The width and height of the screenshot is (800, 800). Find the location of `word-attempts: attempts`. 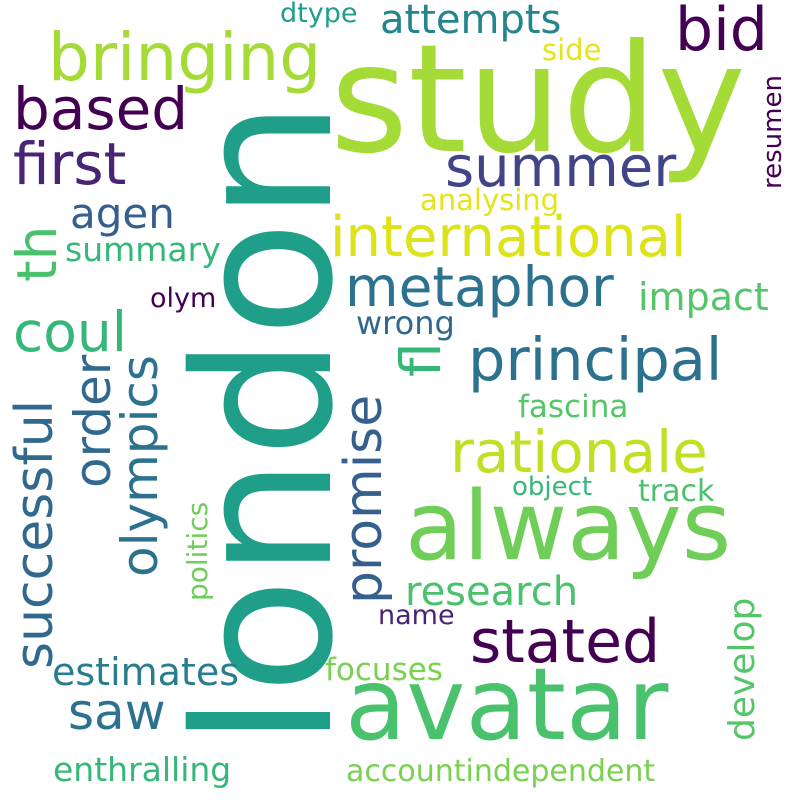

word-attempts: attempts is located at coordinates (471, 21).